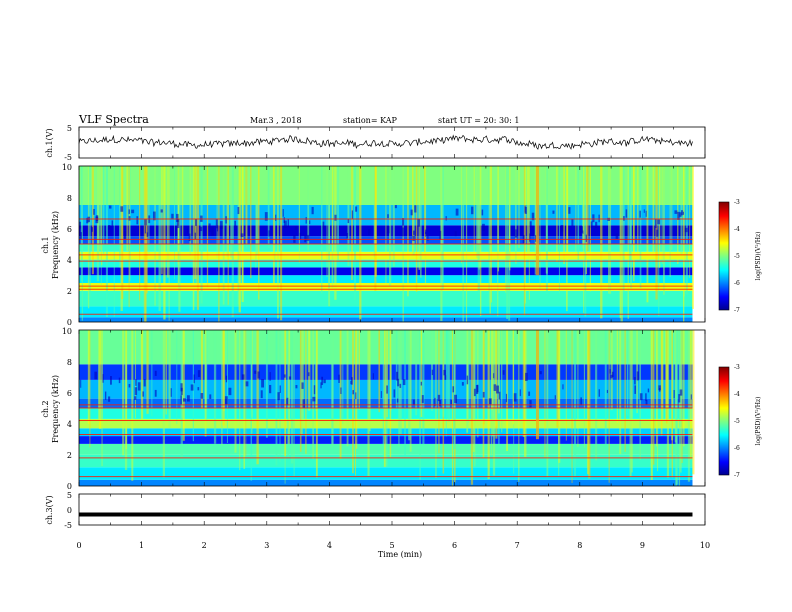 The height and width of the screenshot is (612, 792). Describe the element at coordinates (537, 385) in the screenshot. I see `bright-event` at that location.